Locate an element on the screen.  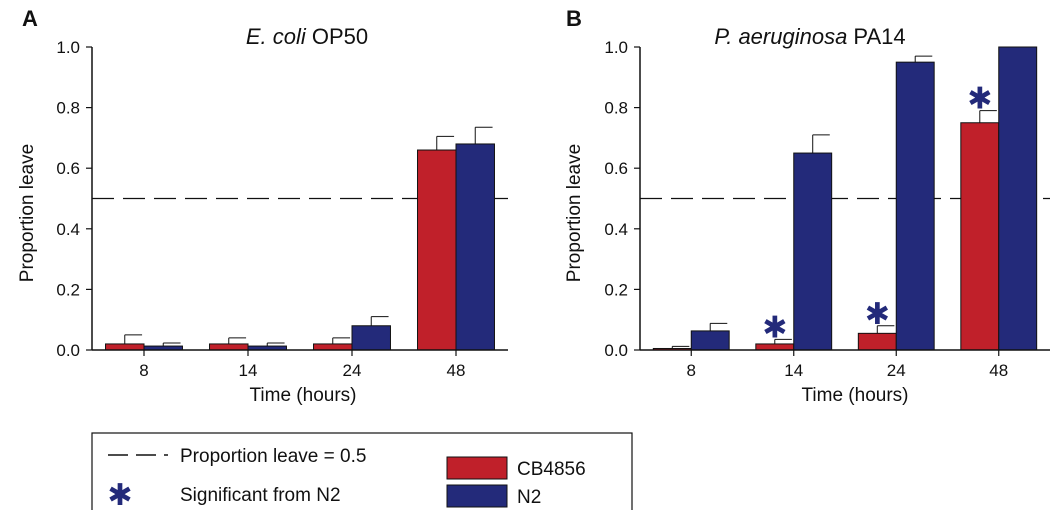
panel-title-rest: OP50 is located at coordinates (337, 36).